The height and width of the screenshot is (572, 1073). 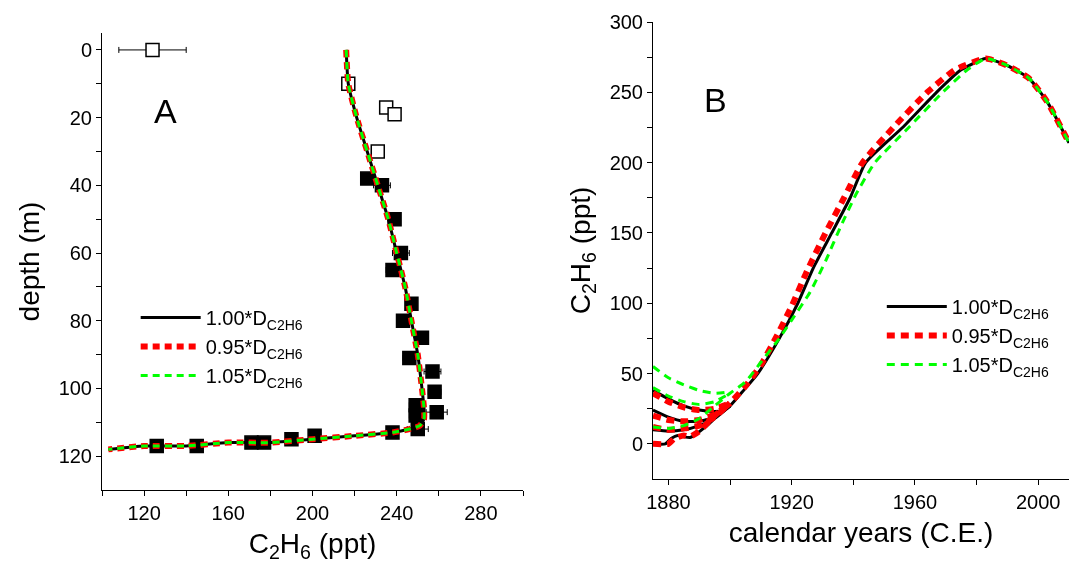 I want to click on annotation: B, so click(x=715, y=100).